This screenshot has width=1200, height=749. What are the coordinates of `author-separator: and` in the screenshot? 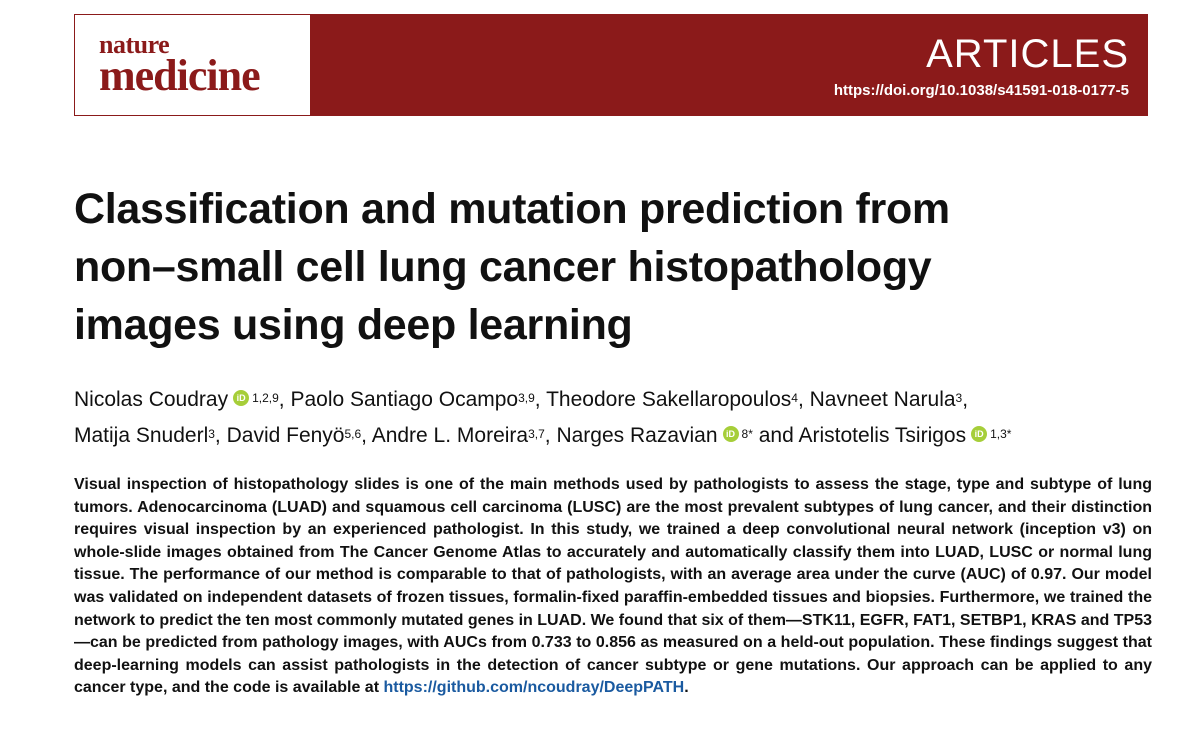 It's located at (775, 435).